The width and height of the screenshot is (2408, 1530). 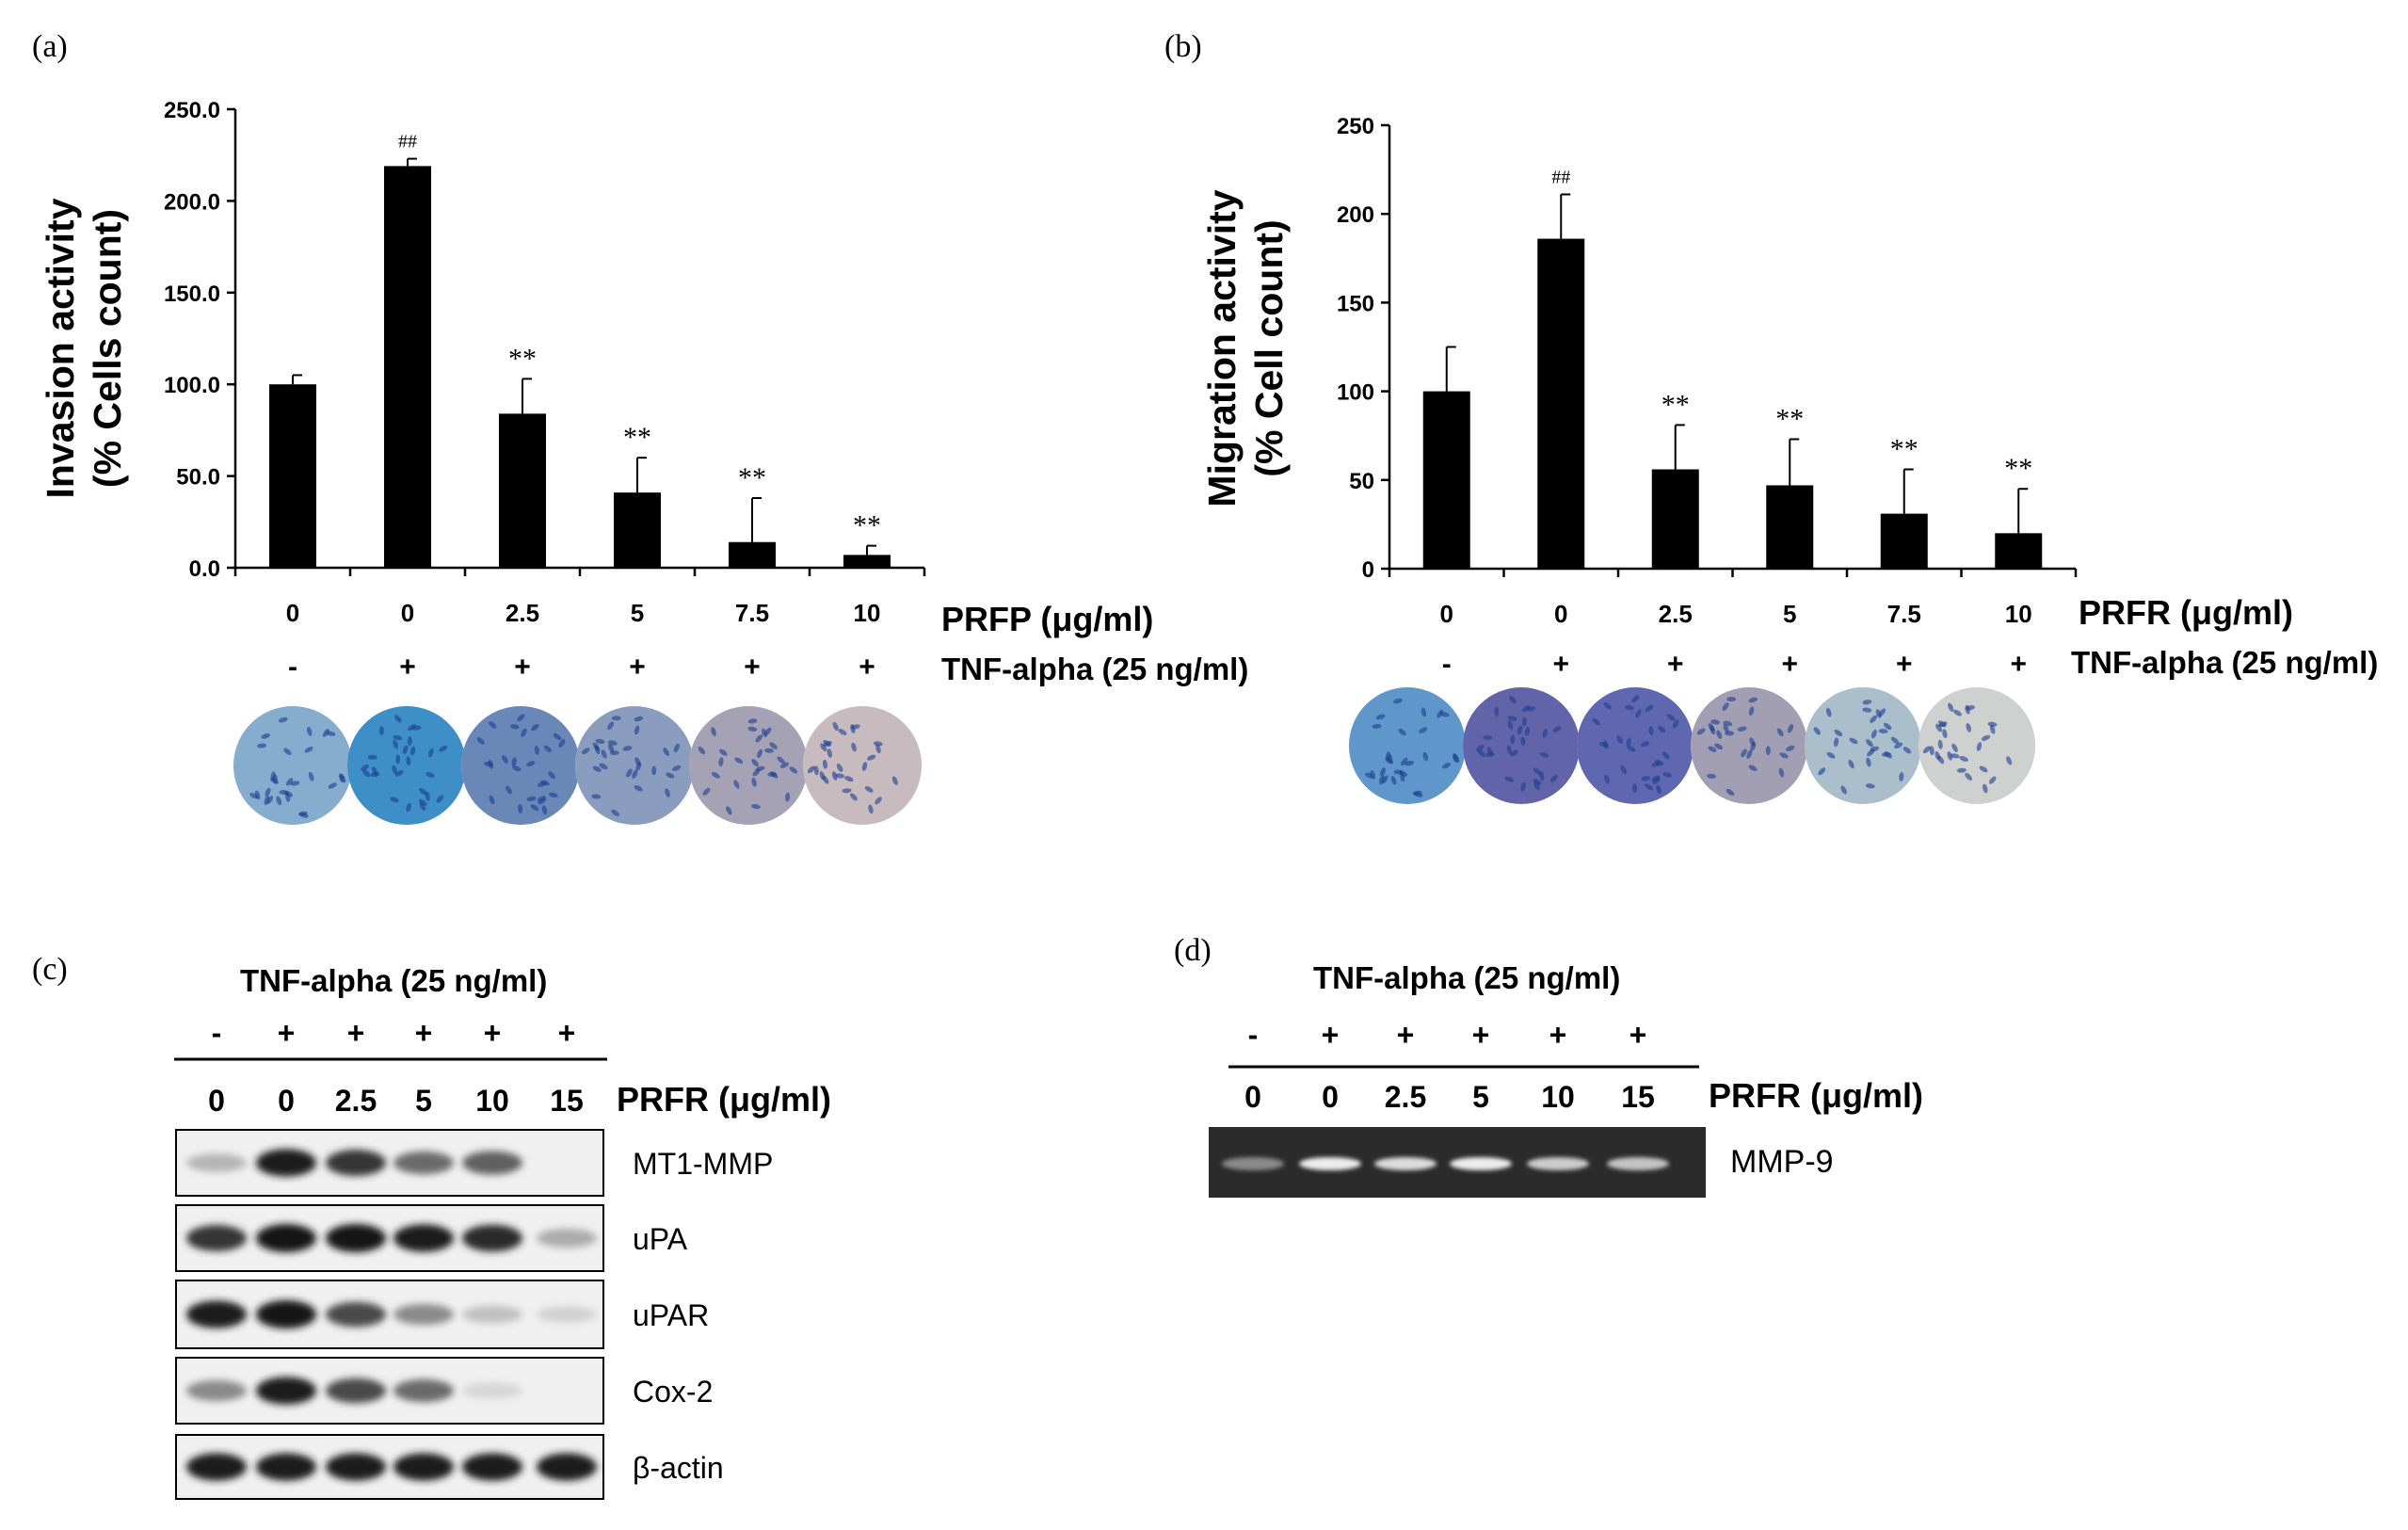 I want to click on gel-header: TNF-alpha (25 ng/ml), so click(x=1466, y=977).